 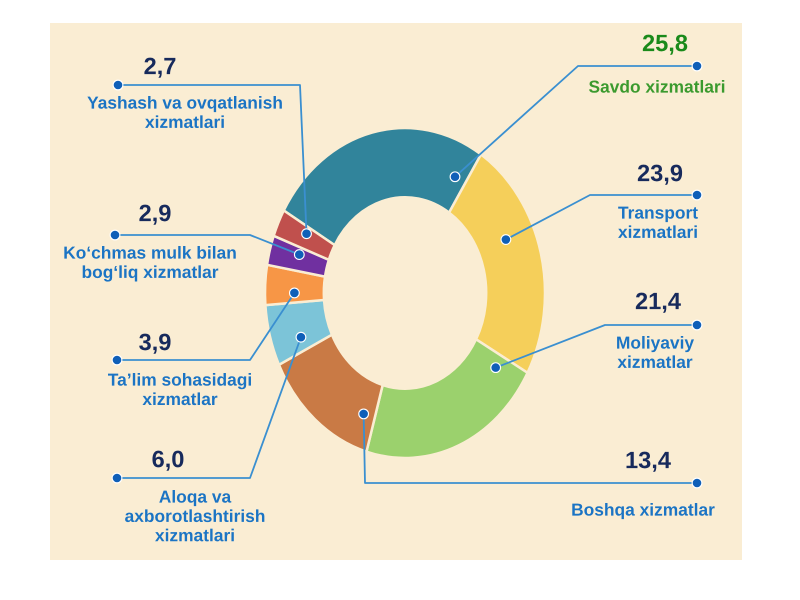 I want to click on slice-label: Ta’lim sohasidagi xizmatlar, so click(x=179, y=389).